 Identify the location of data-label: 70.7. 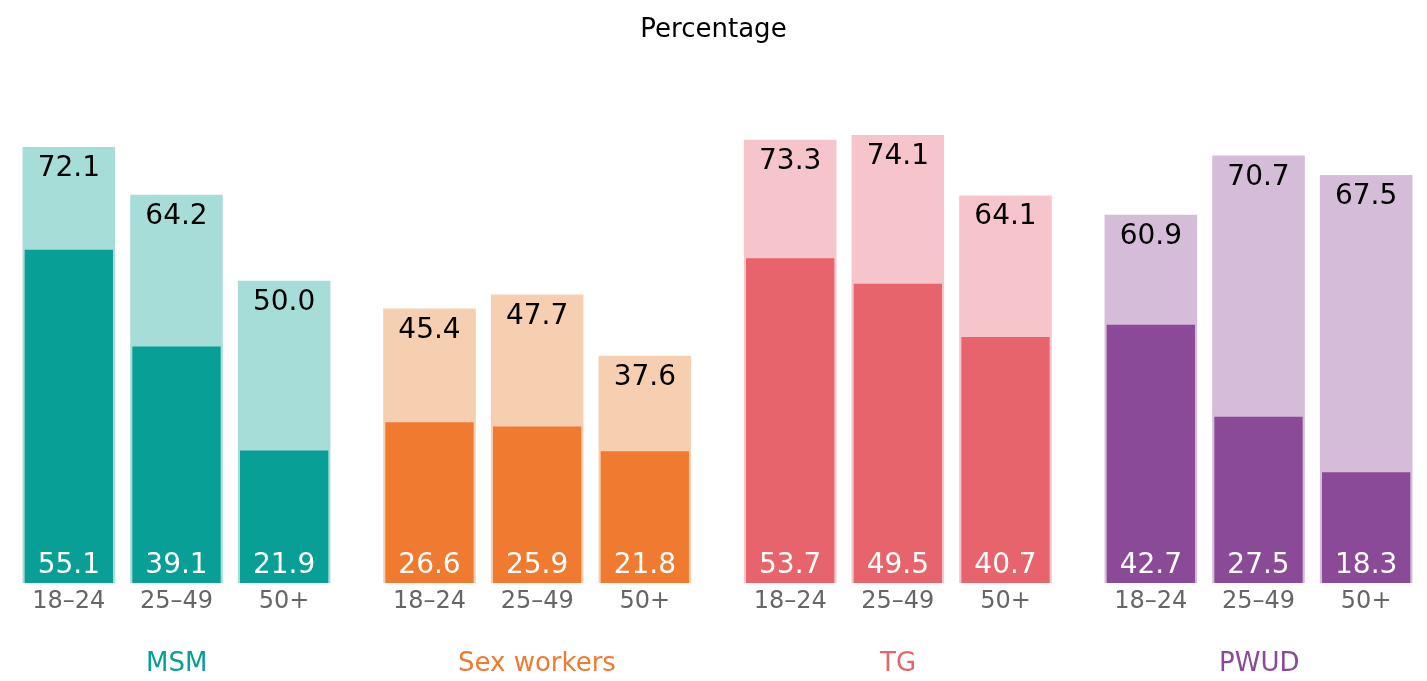
(1258, 175).